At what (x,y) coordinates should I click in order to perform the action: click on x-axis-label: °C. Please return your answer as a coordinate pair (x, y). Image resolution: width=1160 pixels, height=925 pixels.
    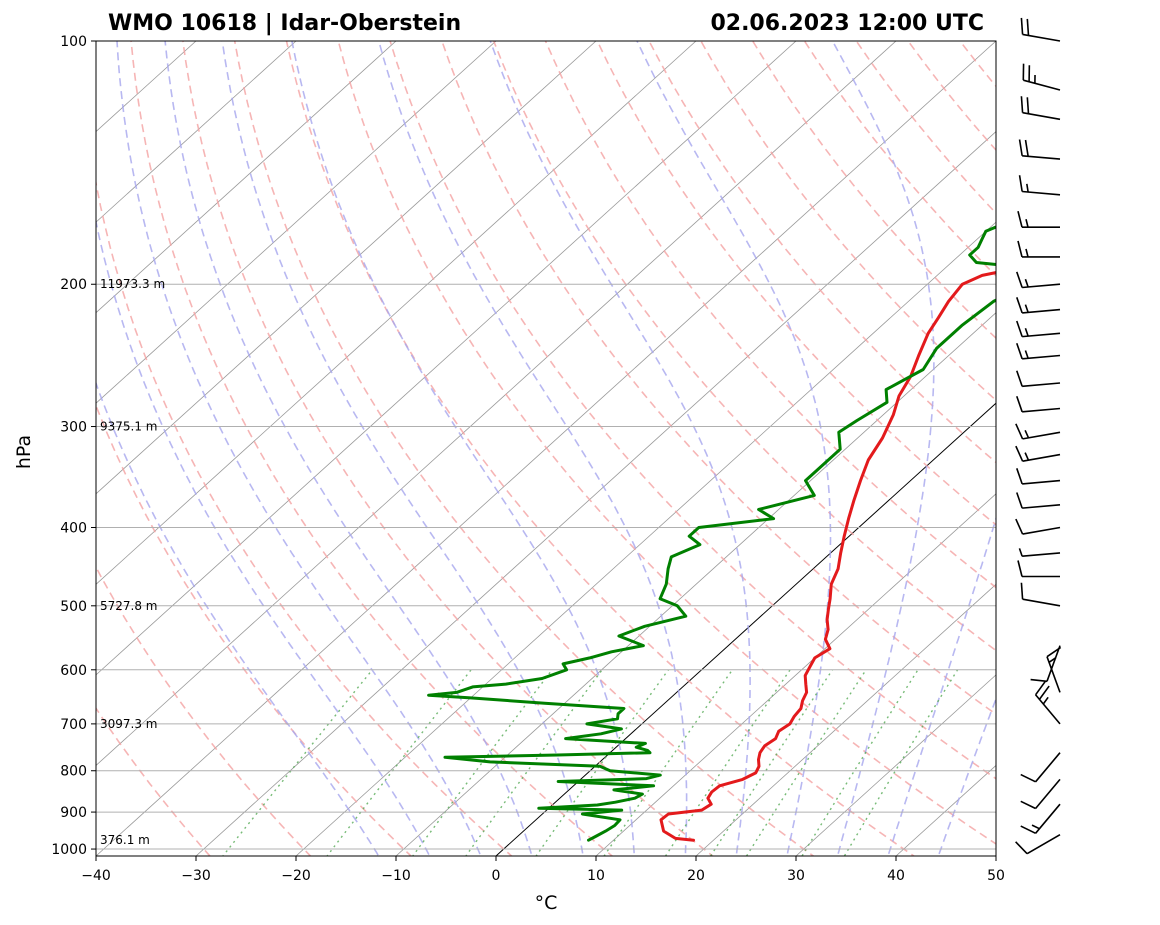
    Looking at the image, I should click on (546, 903).